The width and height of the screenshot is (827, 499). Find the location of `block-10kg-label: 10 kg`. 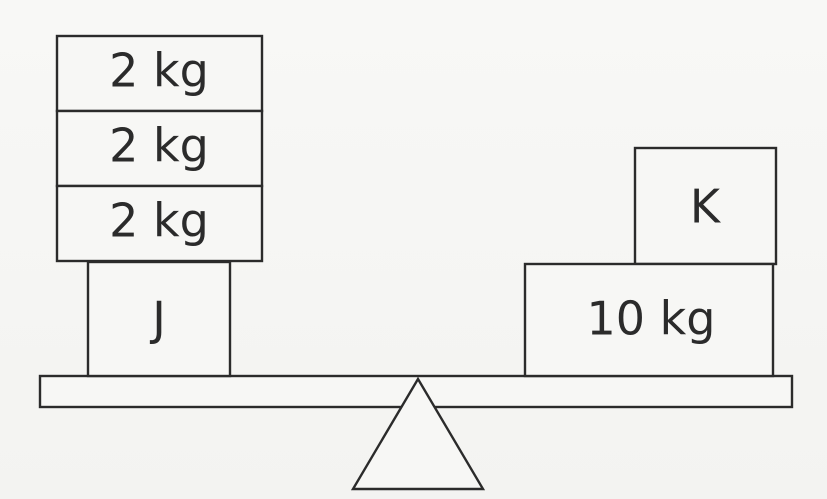

block-10kg-label: 10 kg is located at coordinates (651, 319).